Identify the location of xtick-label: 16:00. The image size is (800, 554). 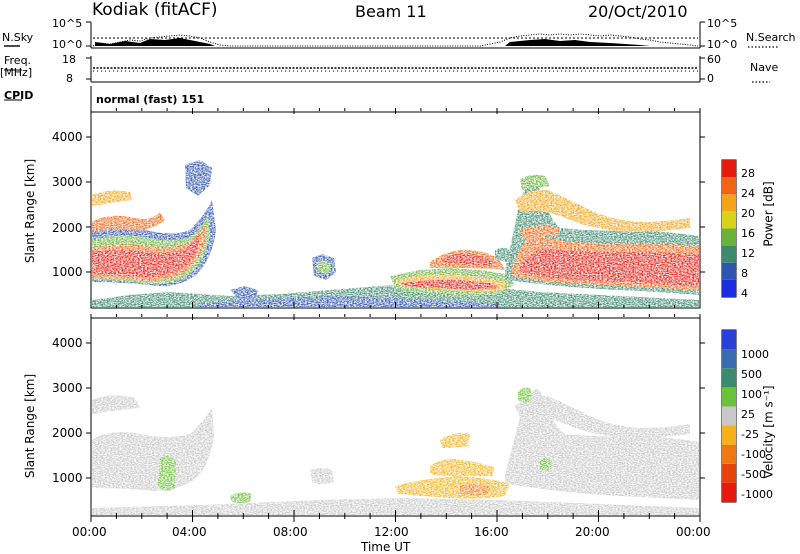
(491, 532).